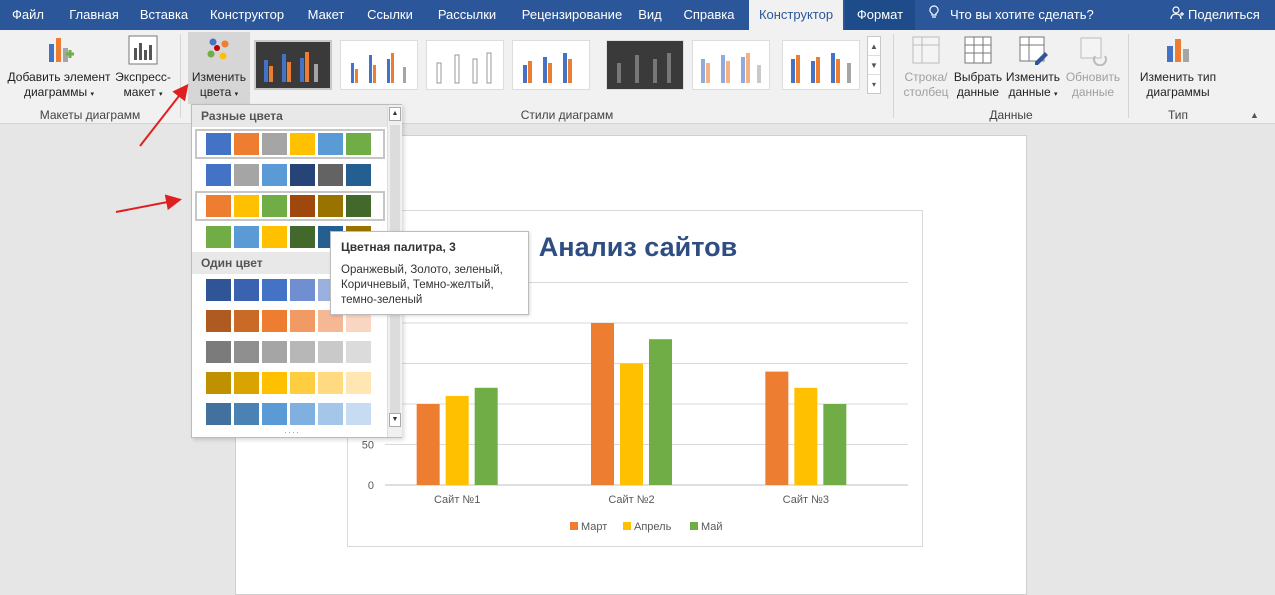 The height and width of the screenshot is (595, 1275). What do you see at coordinates (1215, 15) in the screenshot?
I see `share-button: Поделиться` at bounding box center [1215, 15].